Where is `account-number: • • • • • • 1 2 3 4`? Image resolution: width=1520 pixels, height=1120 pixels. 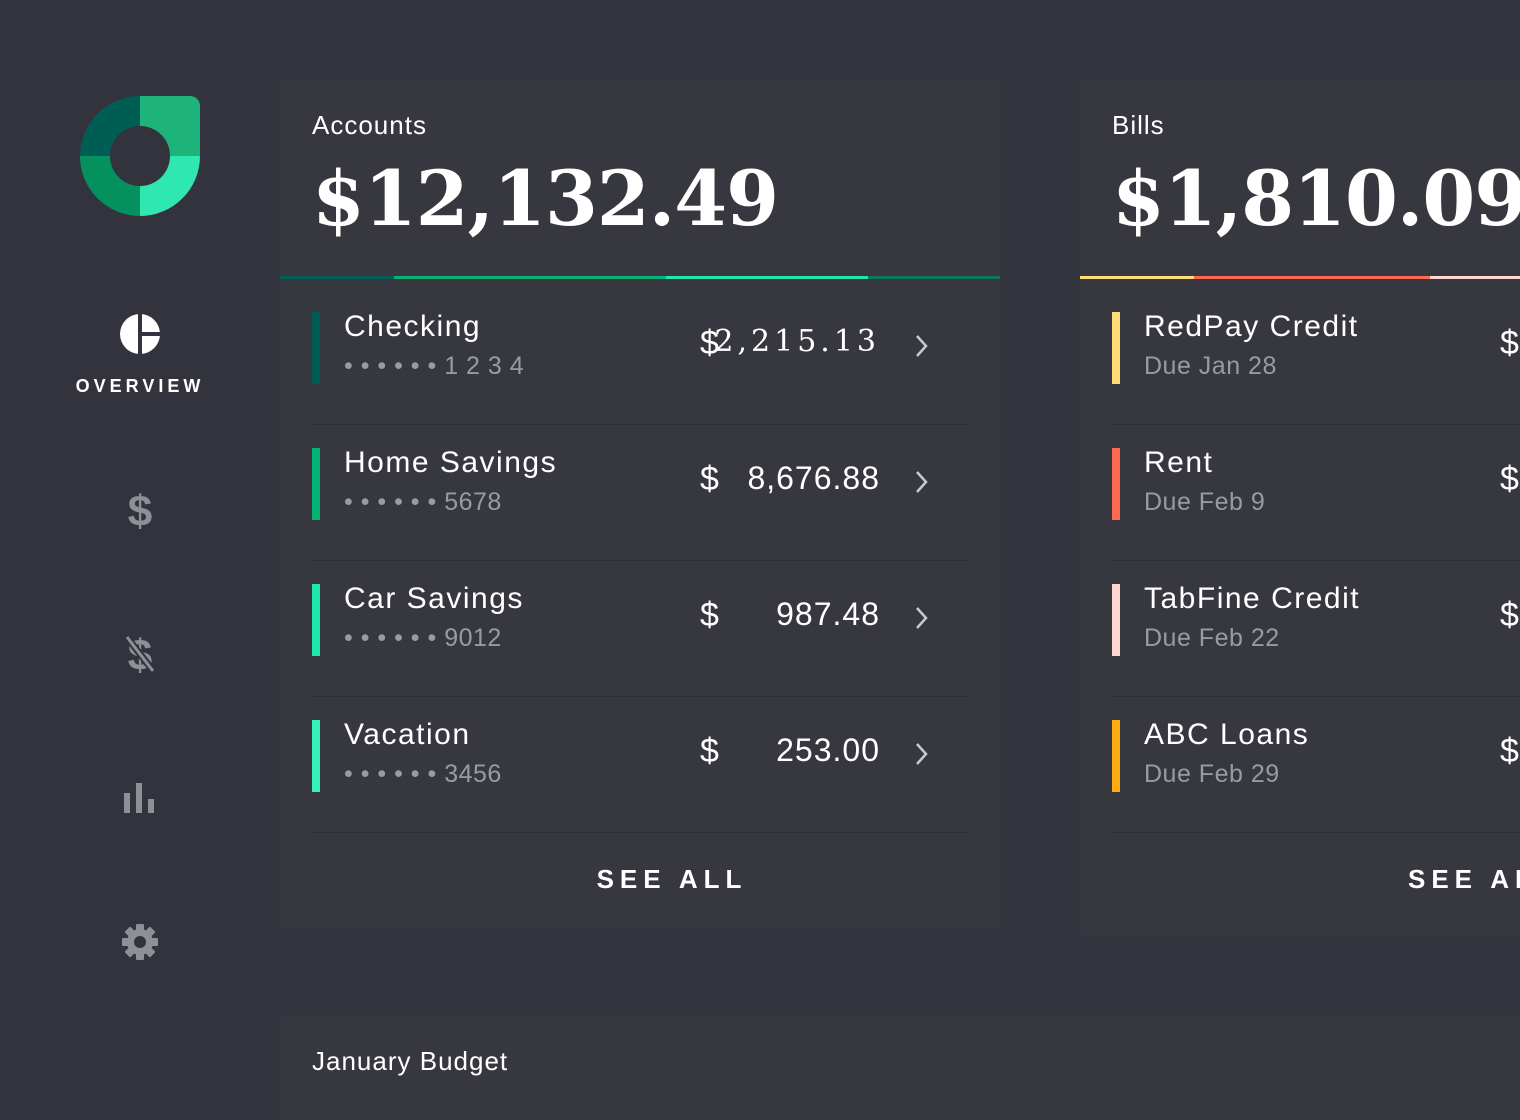 account-number: • • • • • • 1 2 3 4 is located at coordinates (434, 366).